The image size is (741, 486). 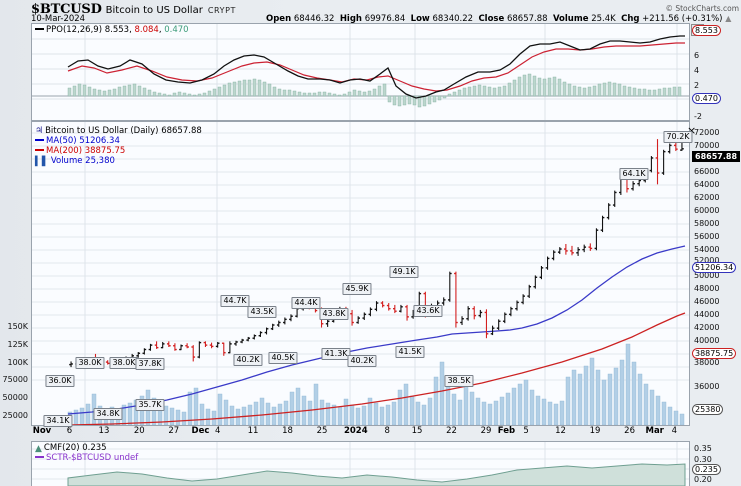 What do you see at coordinates (595, 431) in the screenshot?
I see `date-tick-19: 19` at bounding box center [595, 431].